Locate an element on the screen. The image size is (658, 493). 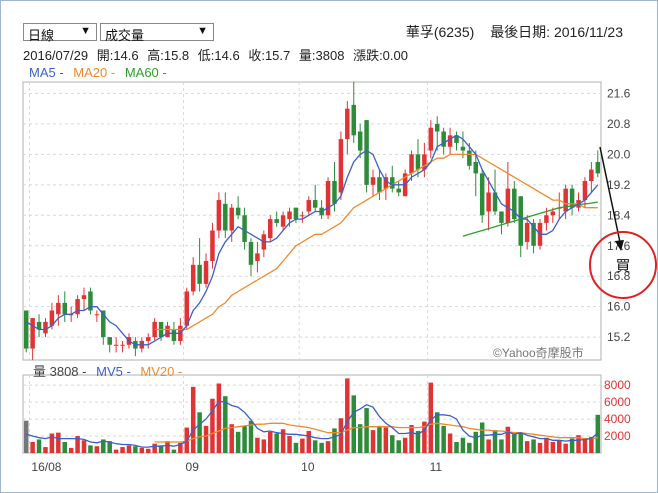
quote-low: 低:14.6 is located at coordinates (218, 55).